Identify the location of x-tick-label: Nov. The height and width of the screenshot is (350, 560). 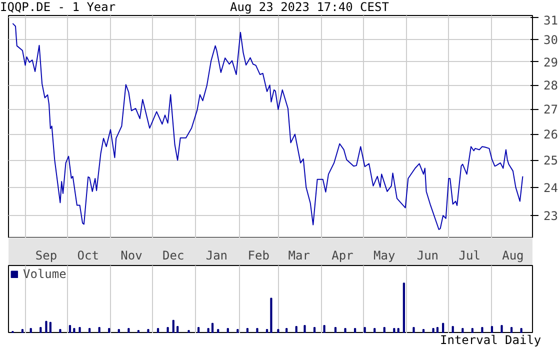
(131, 255).